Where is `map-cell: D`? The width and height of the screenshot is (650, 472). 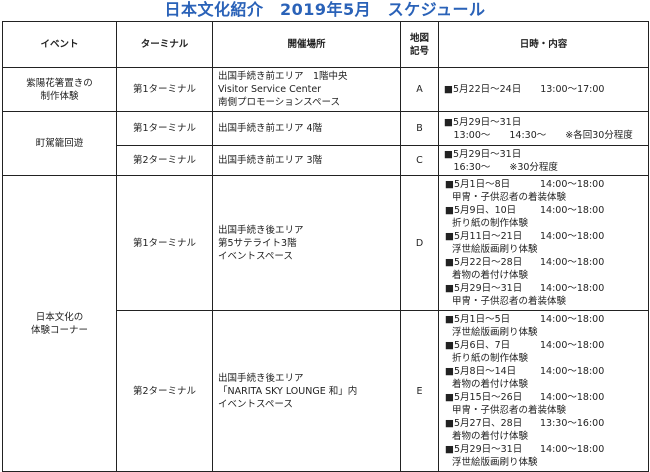 map-cell: D is located at coordinates (419, 243).